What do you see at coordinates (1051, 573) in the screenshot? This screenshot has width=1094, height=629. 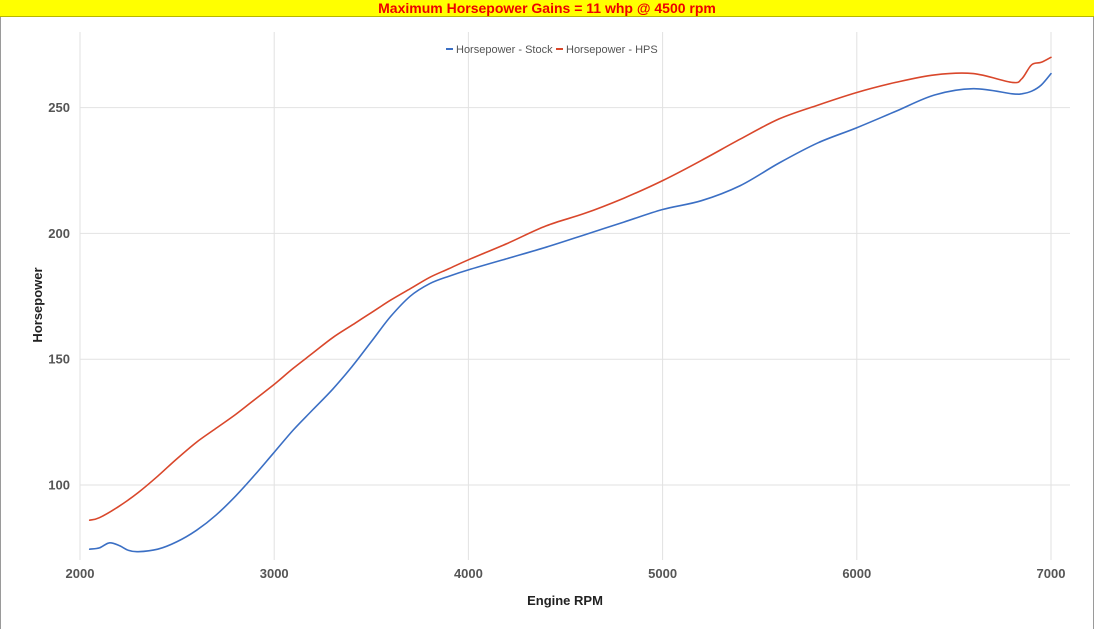 I see `x-tick-label: 7000` at bounding box center [1051, 573].